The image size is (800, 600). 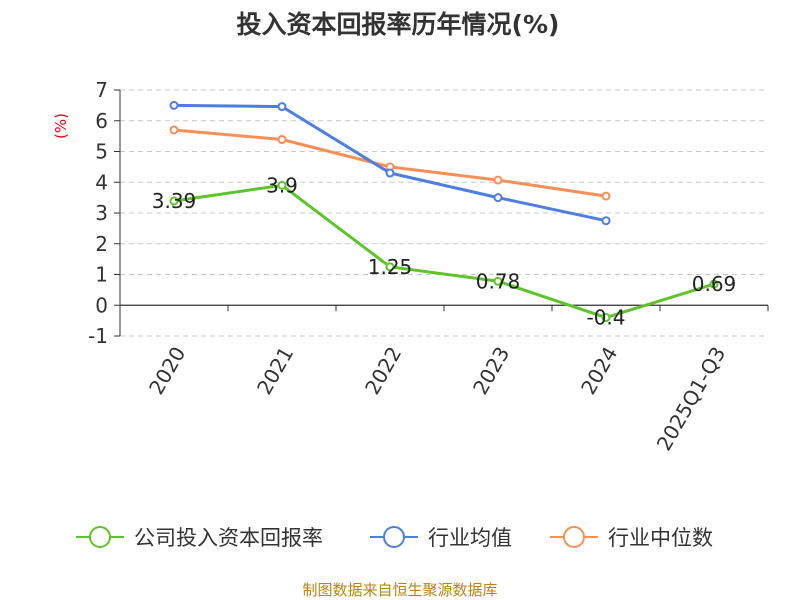 I want to click on y-tick-label: 0, so click(x=101, y=305).